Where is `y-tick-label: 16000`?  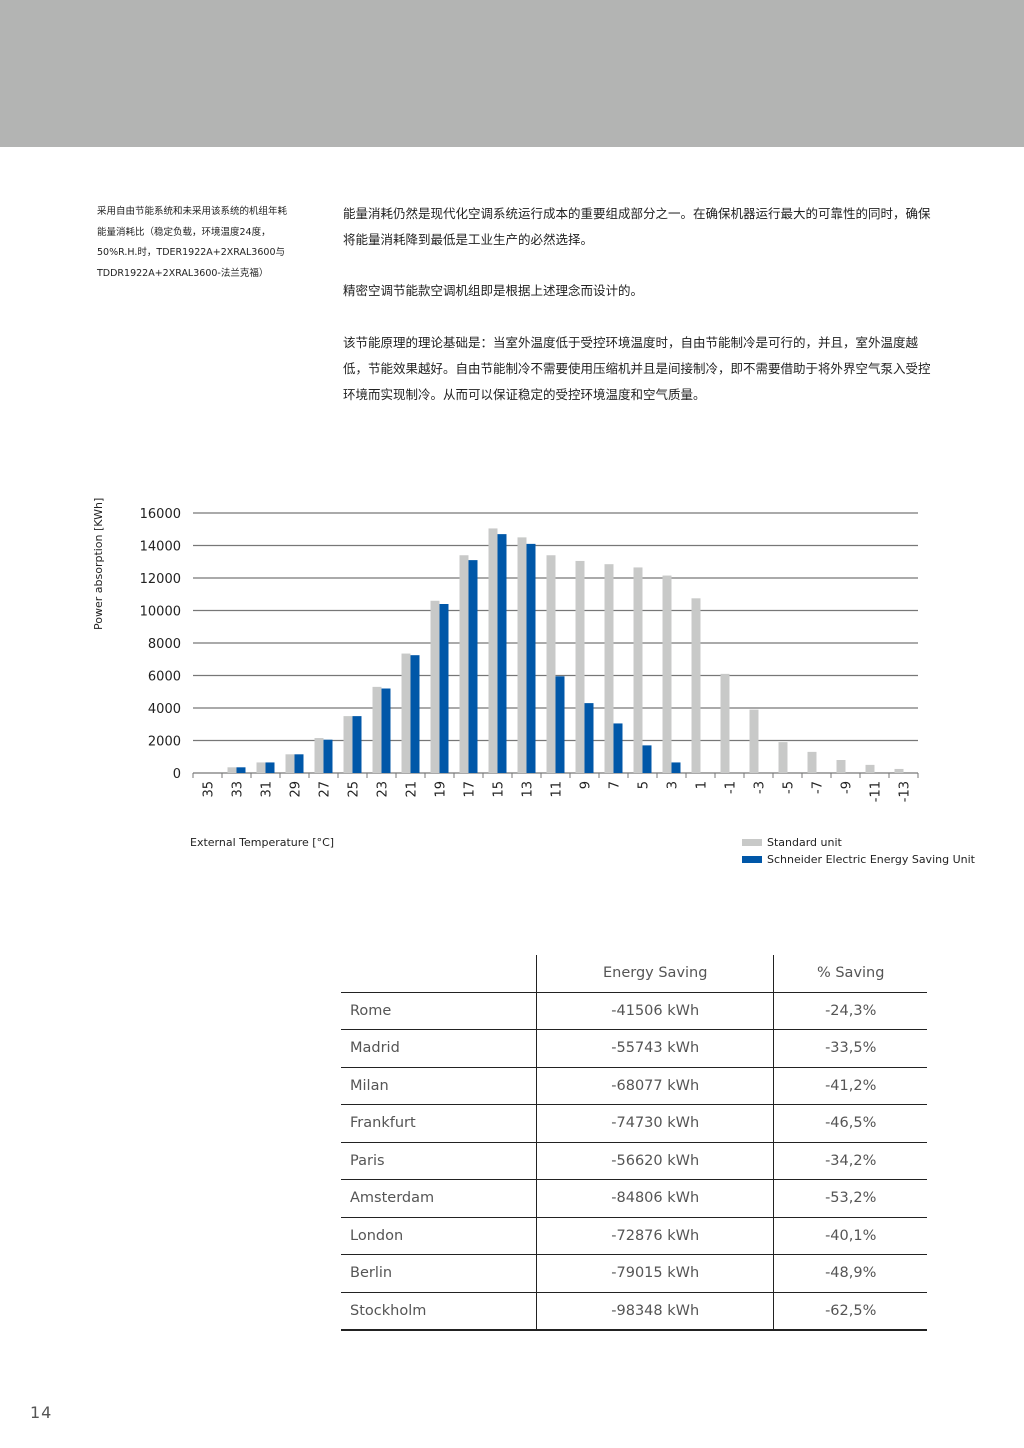 y-tick-label: 16000 is located at coordinates (160, 514).